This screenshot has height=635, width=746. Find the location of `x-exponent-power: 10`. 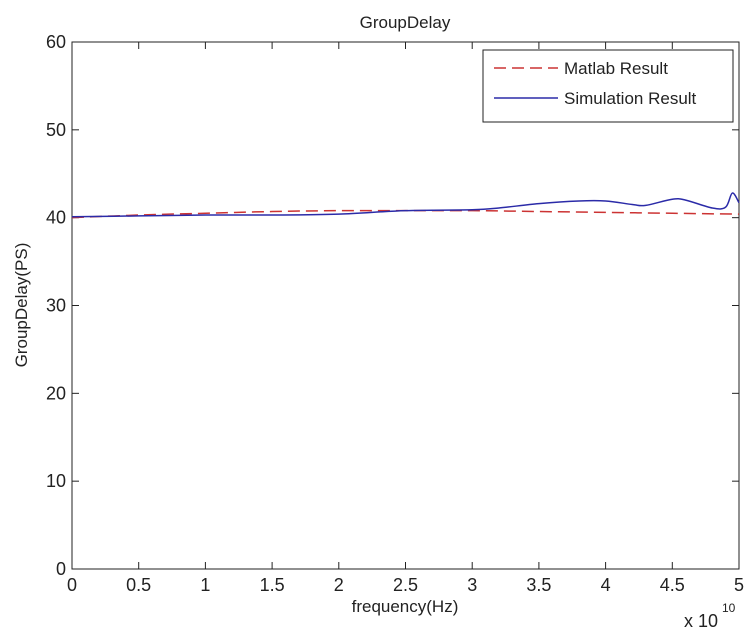

x-exponent-power: 10 is located at coordinates (729, 608).